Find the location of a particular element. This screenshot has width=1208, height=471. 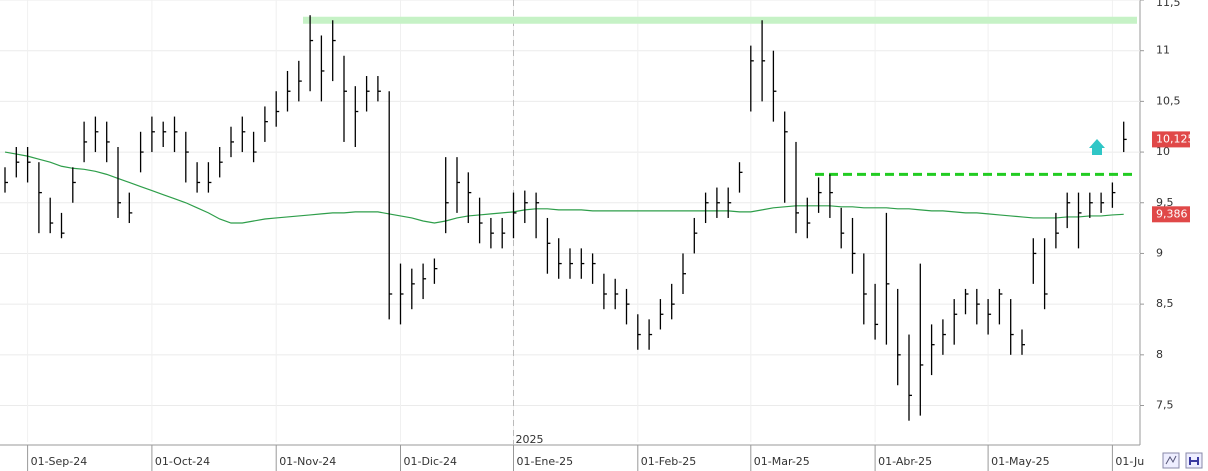

y-tick-label: 8,5 is located at coordinates (1165, 303).